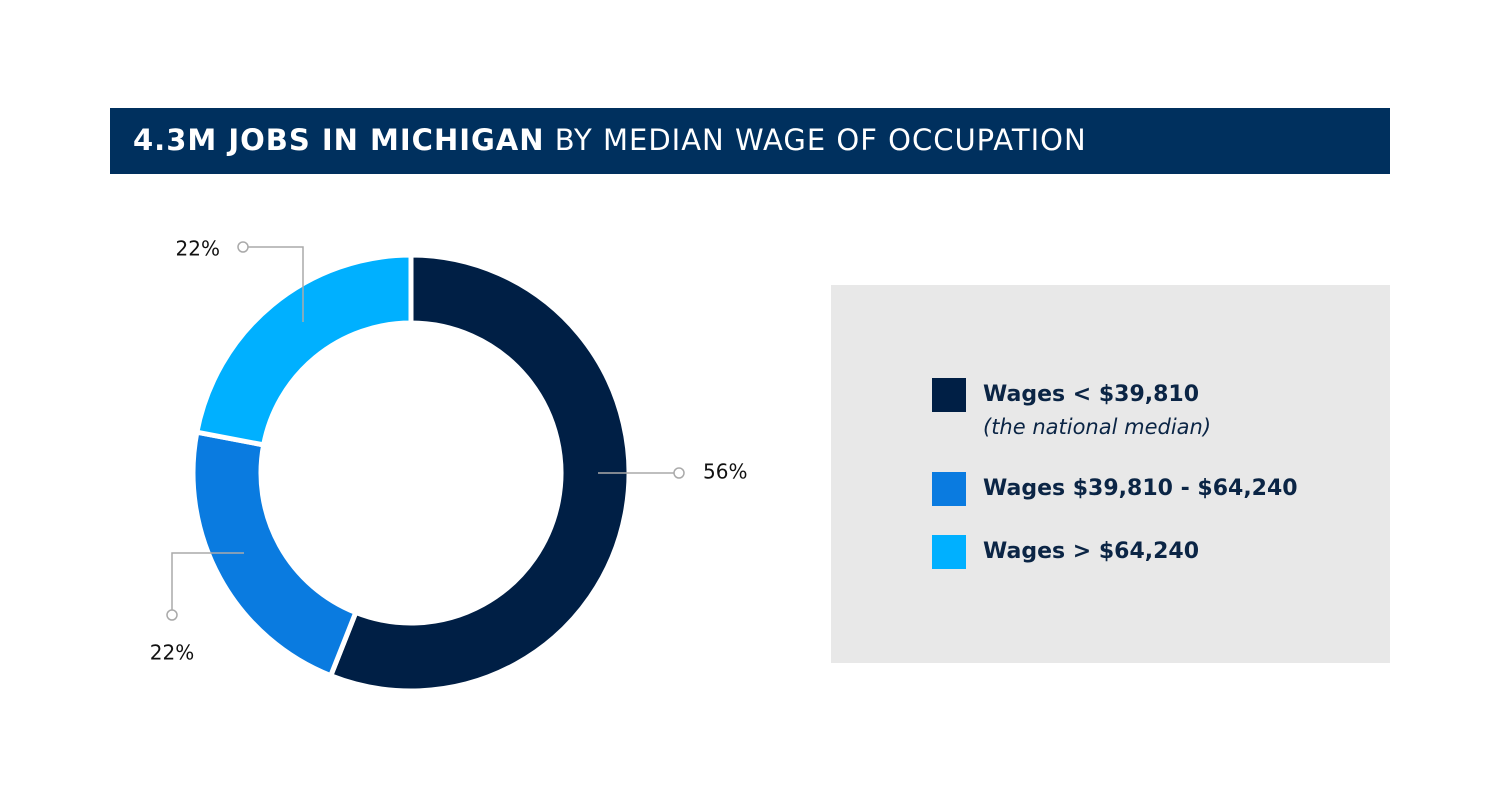 This screenshot has height=800, width=1500. What do you see at coordinates (1091, 394) in the screenshot?
I see `legend-label: Wages < $39,810` at bounding box center [1091, 394].